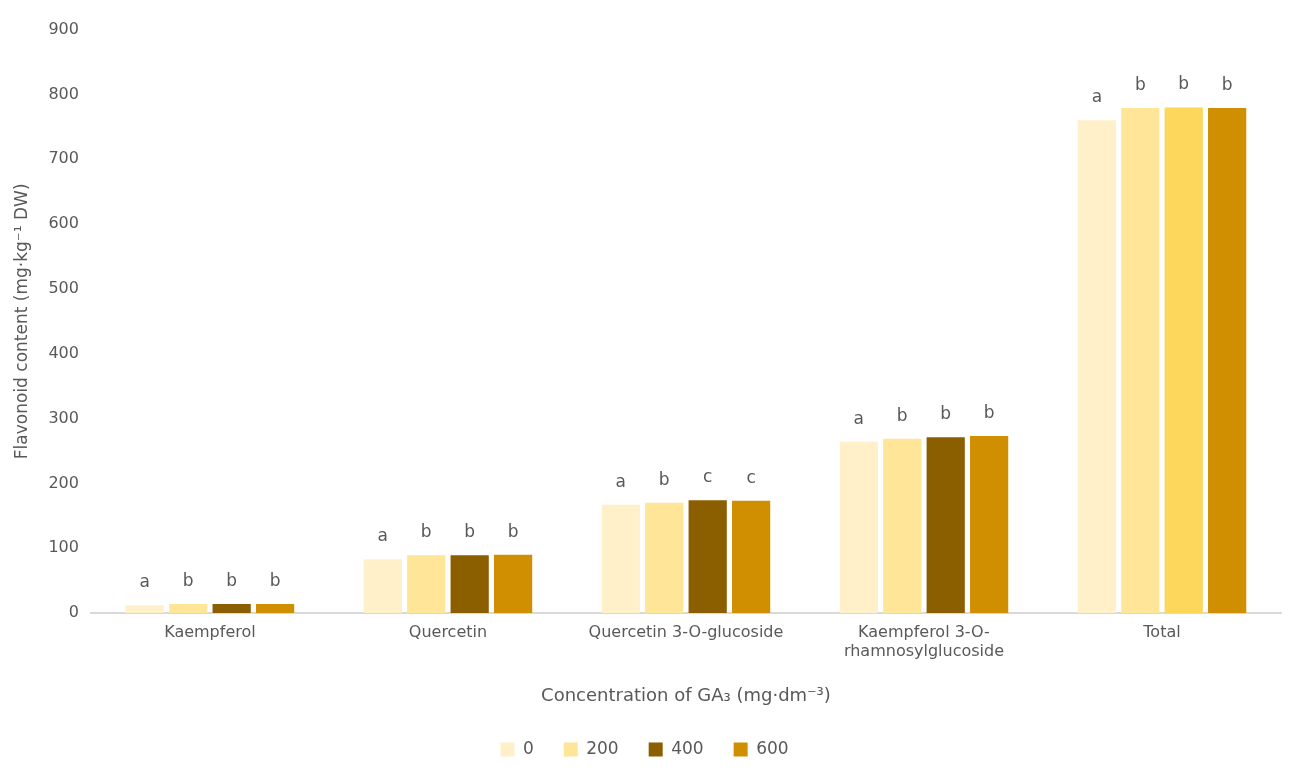 The image size is (1299, 783). I want to click on x-tick-label: Quercetin, so click(448, 631).